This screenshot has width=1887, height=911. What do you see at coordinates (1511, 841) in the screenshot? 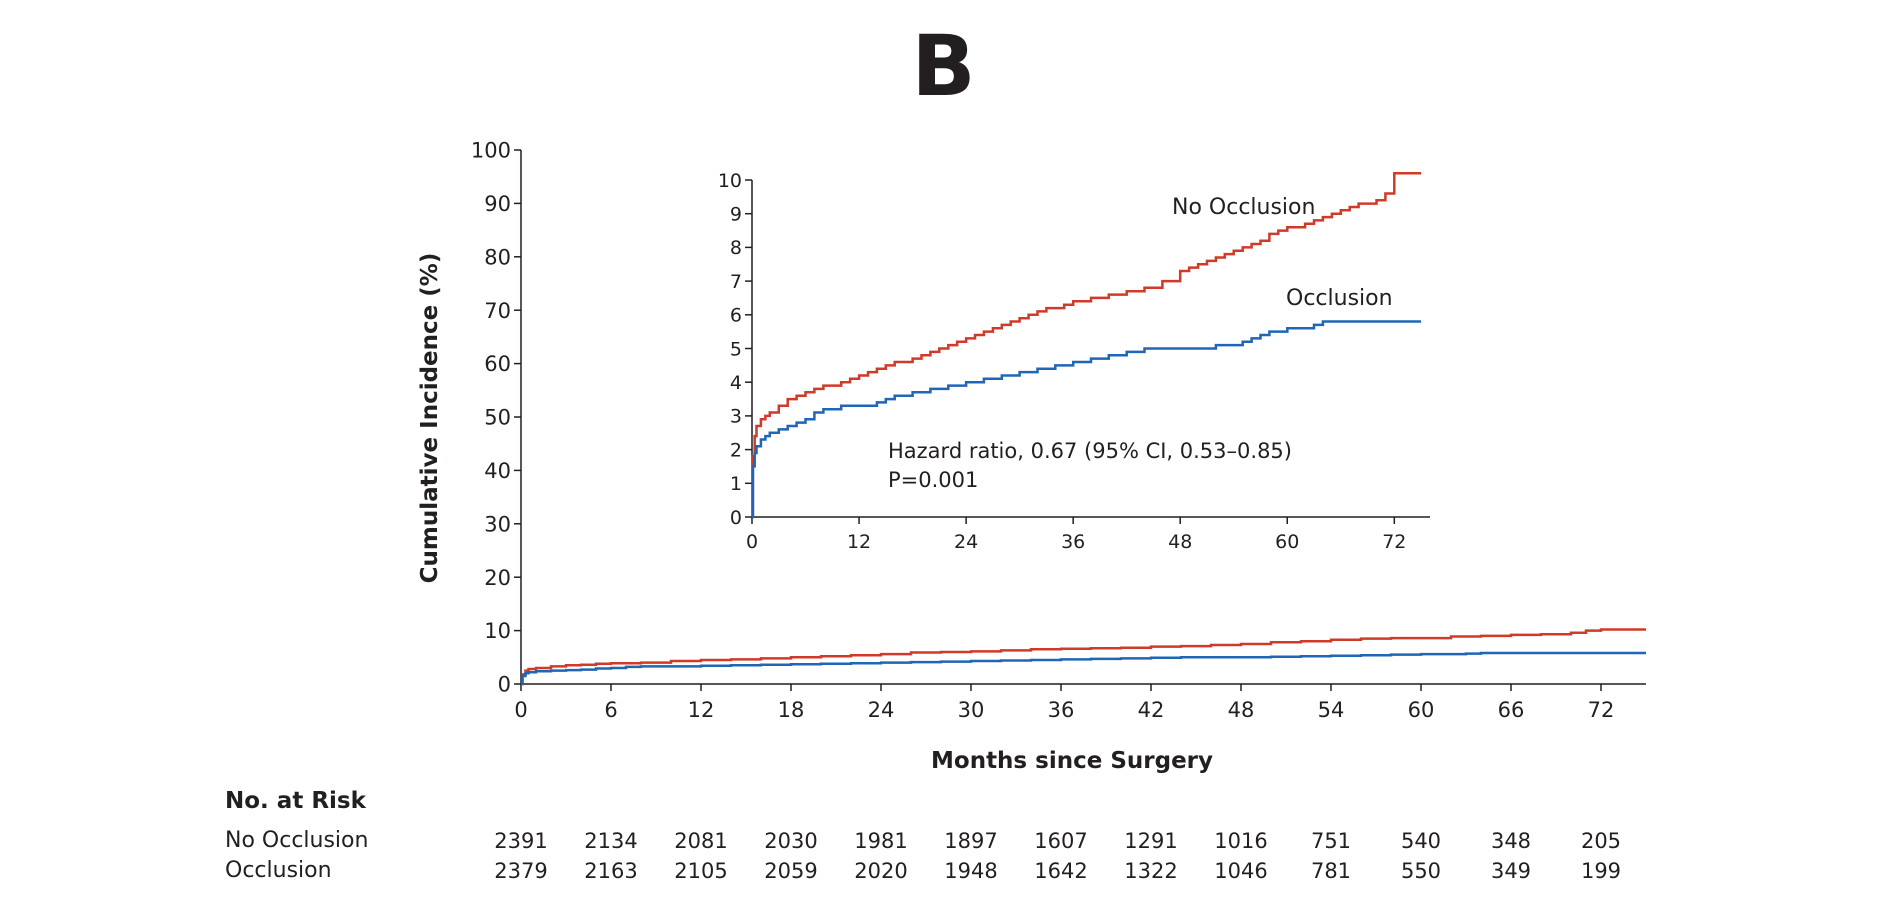
I see `risk-cell: 348` at bounding box center [1511, 841].